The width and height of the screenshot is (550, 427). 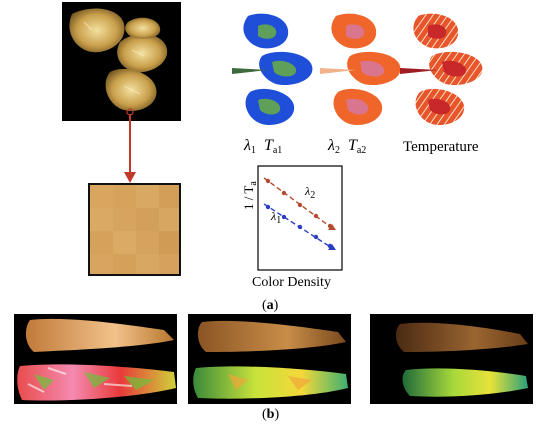 What do you see at coordinates (332, 247) in the screenshot?
I see `lambda1-arrowhead` at bounding box center [332, 247].